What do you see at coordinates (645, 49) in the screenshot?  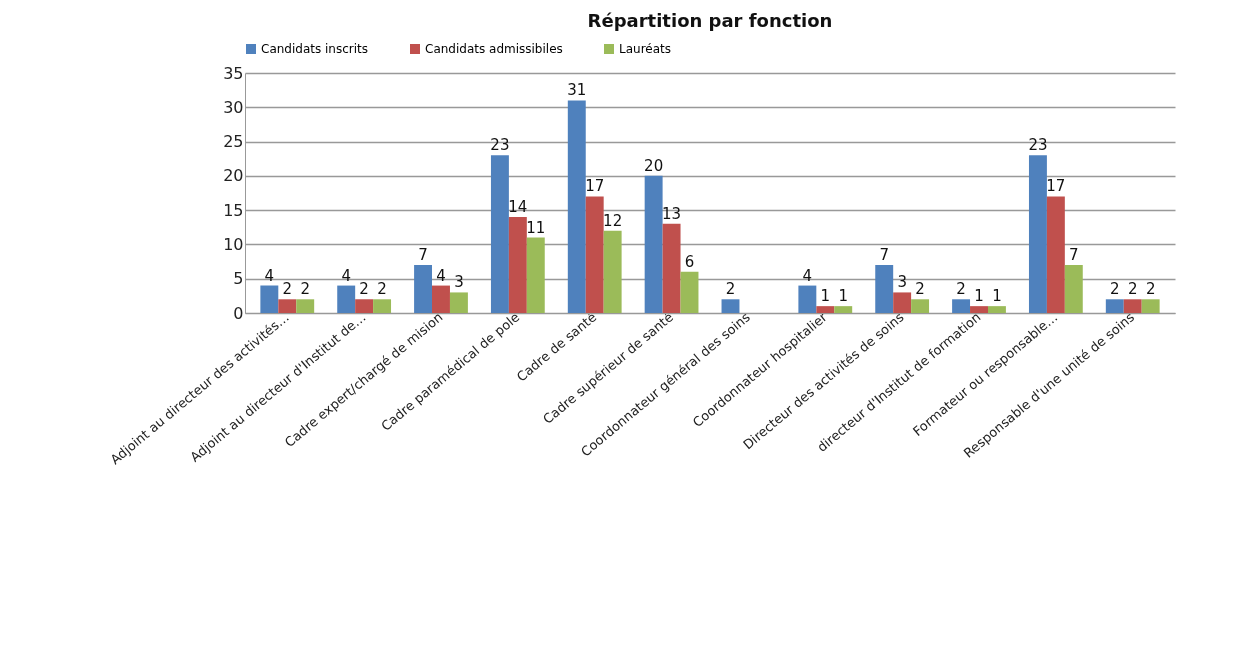 I see `legend-label: Lauréats` at bounding box center [645, 49].